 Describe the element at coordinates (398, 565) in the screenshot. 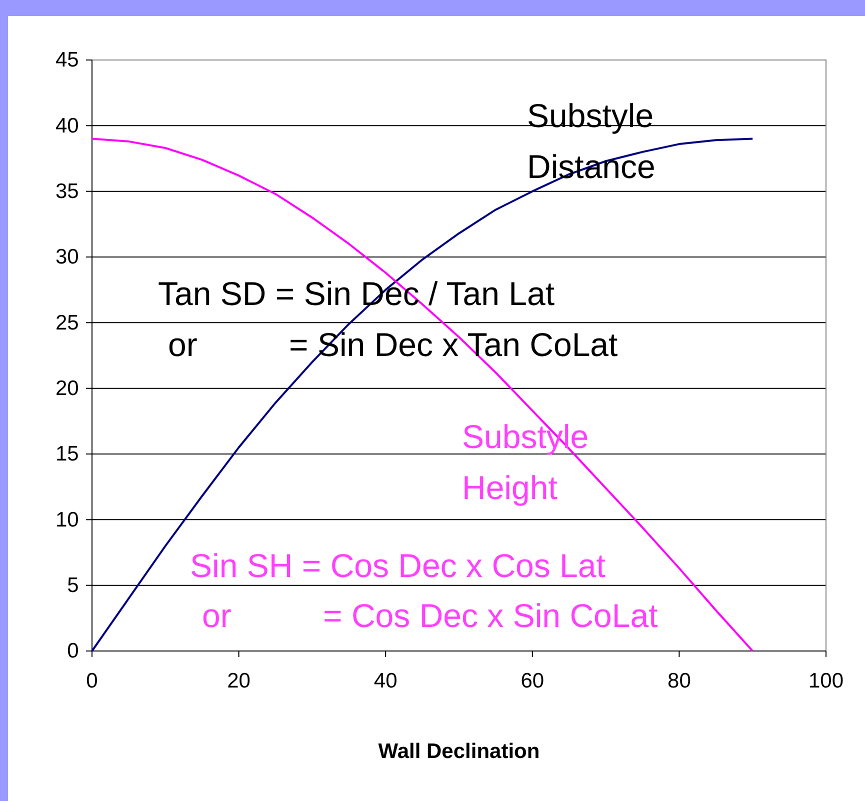

I see `annotation: Sin SH = Cos Dec x Cos Lat` at that location.